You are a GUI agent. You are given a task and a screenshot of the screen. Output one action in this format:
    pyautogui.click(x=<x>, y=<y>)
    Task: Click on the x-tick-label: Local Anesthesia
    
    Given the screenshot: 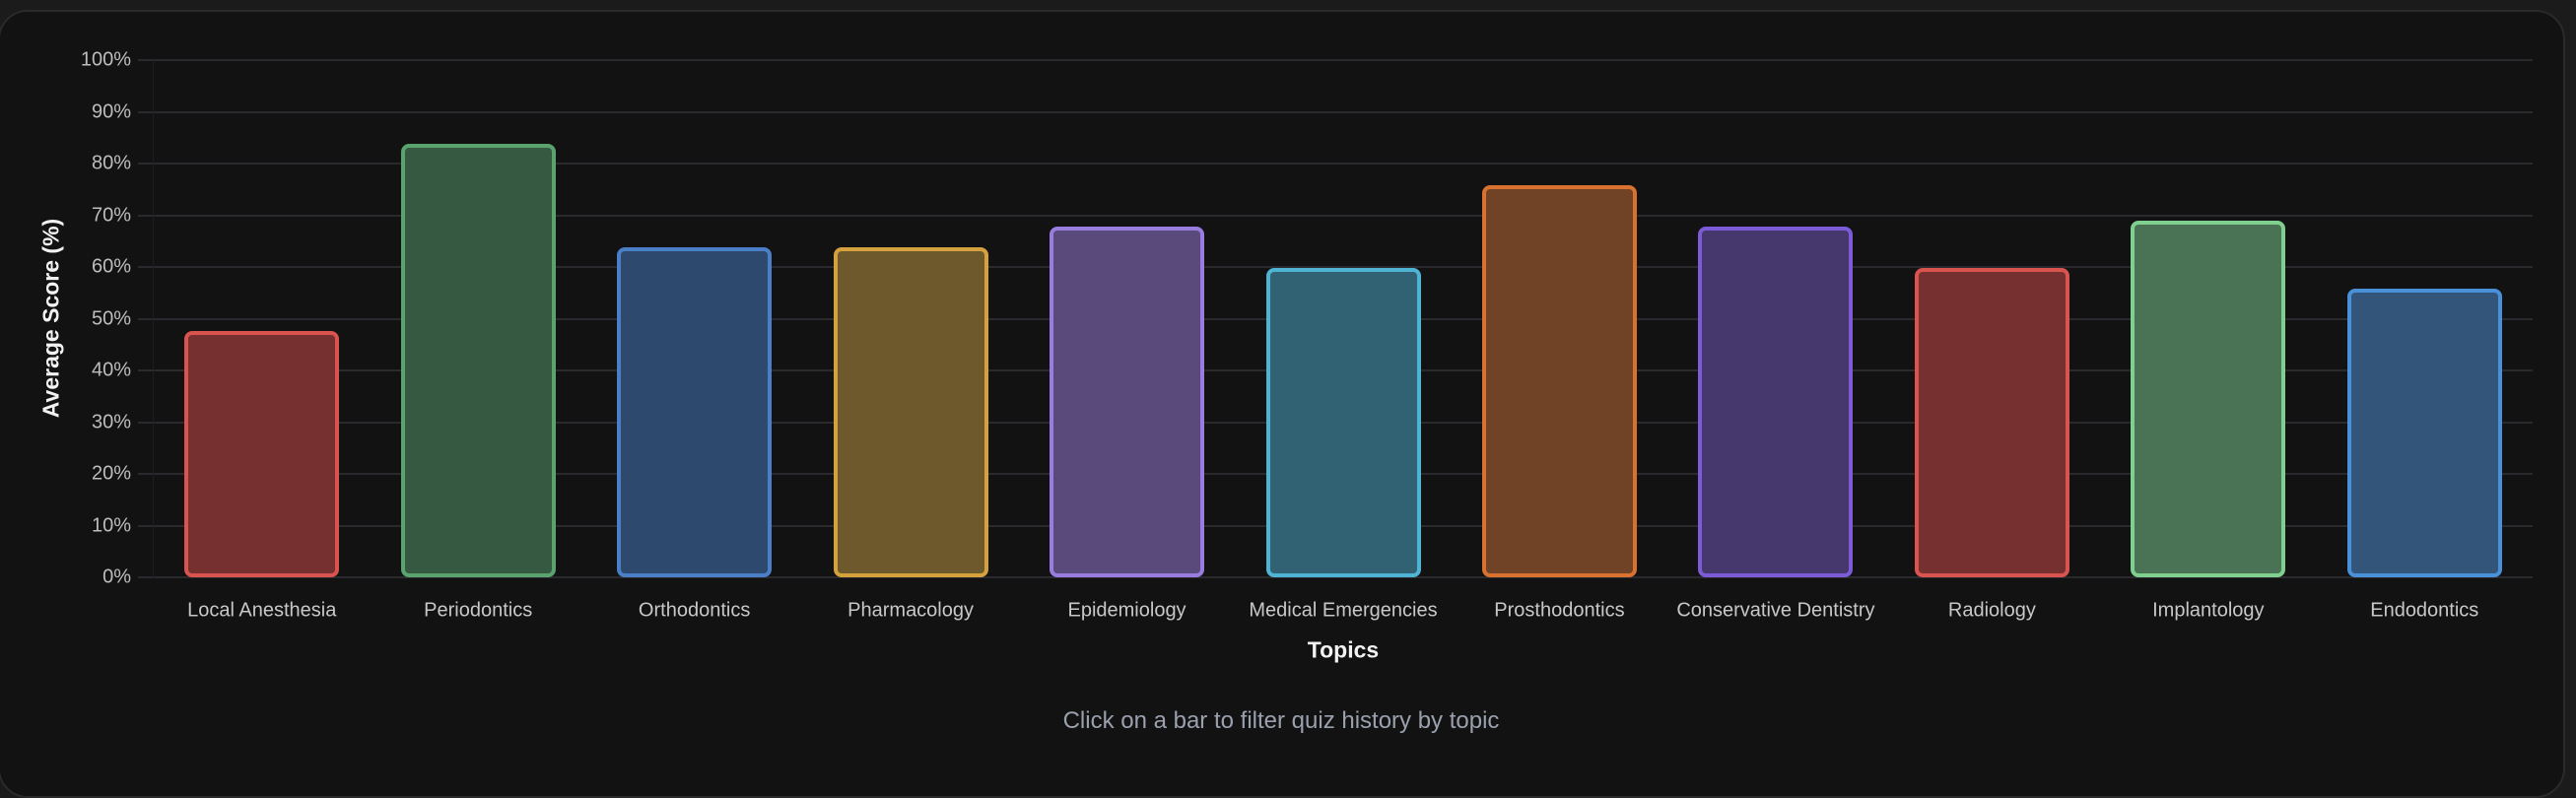 What is the action you would take?
    pyautogui.click(x=262, y=611)
    